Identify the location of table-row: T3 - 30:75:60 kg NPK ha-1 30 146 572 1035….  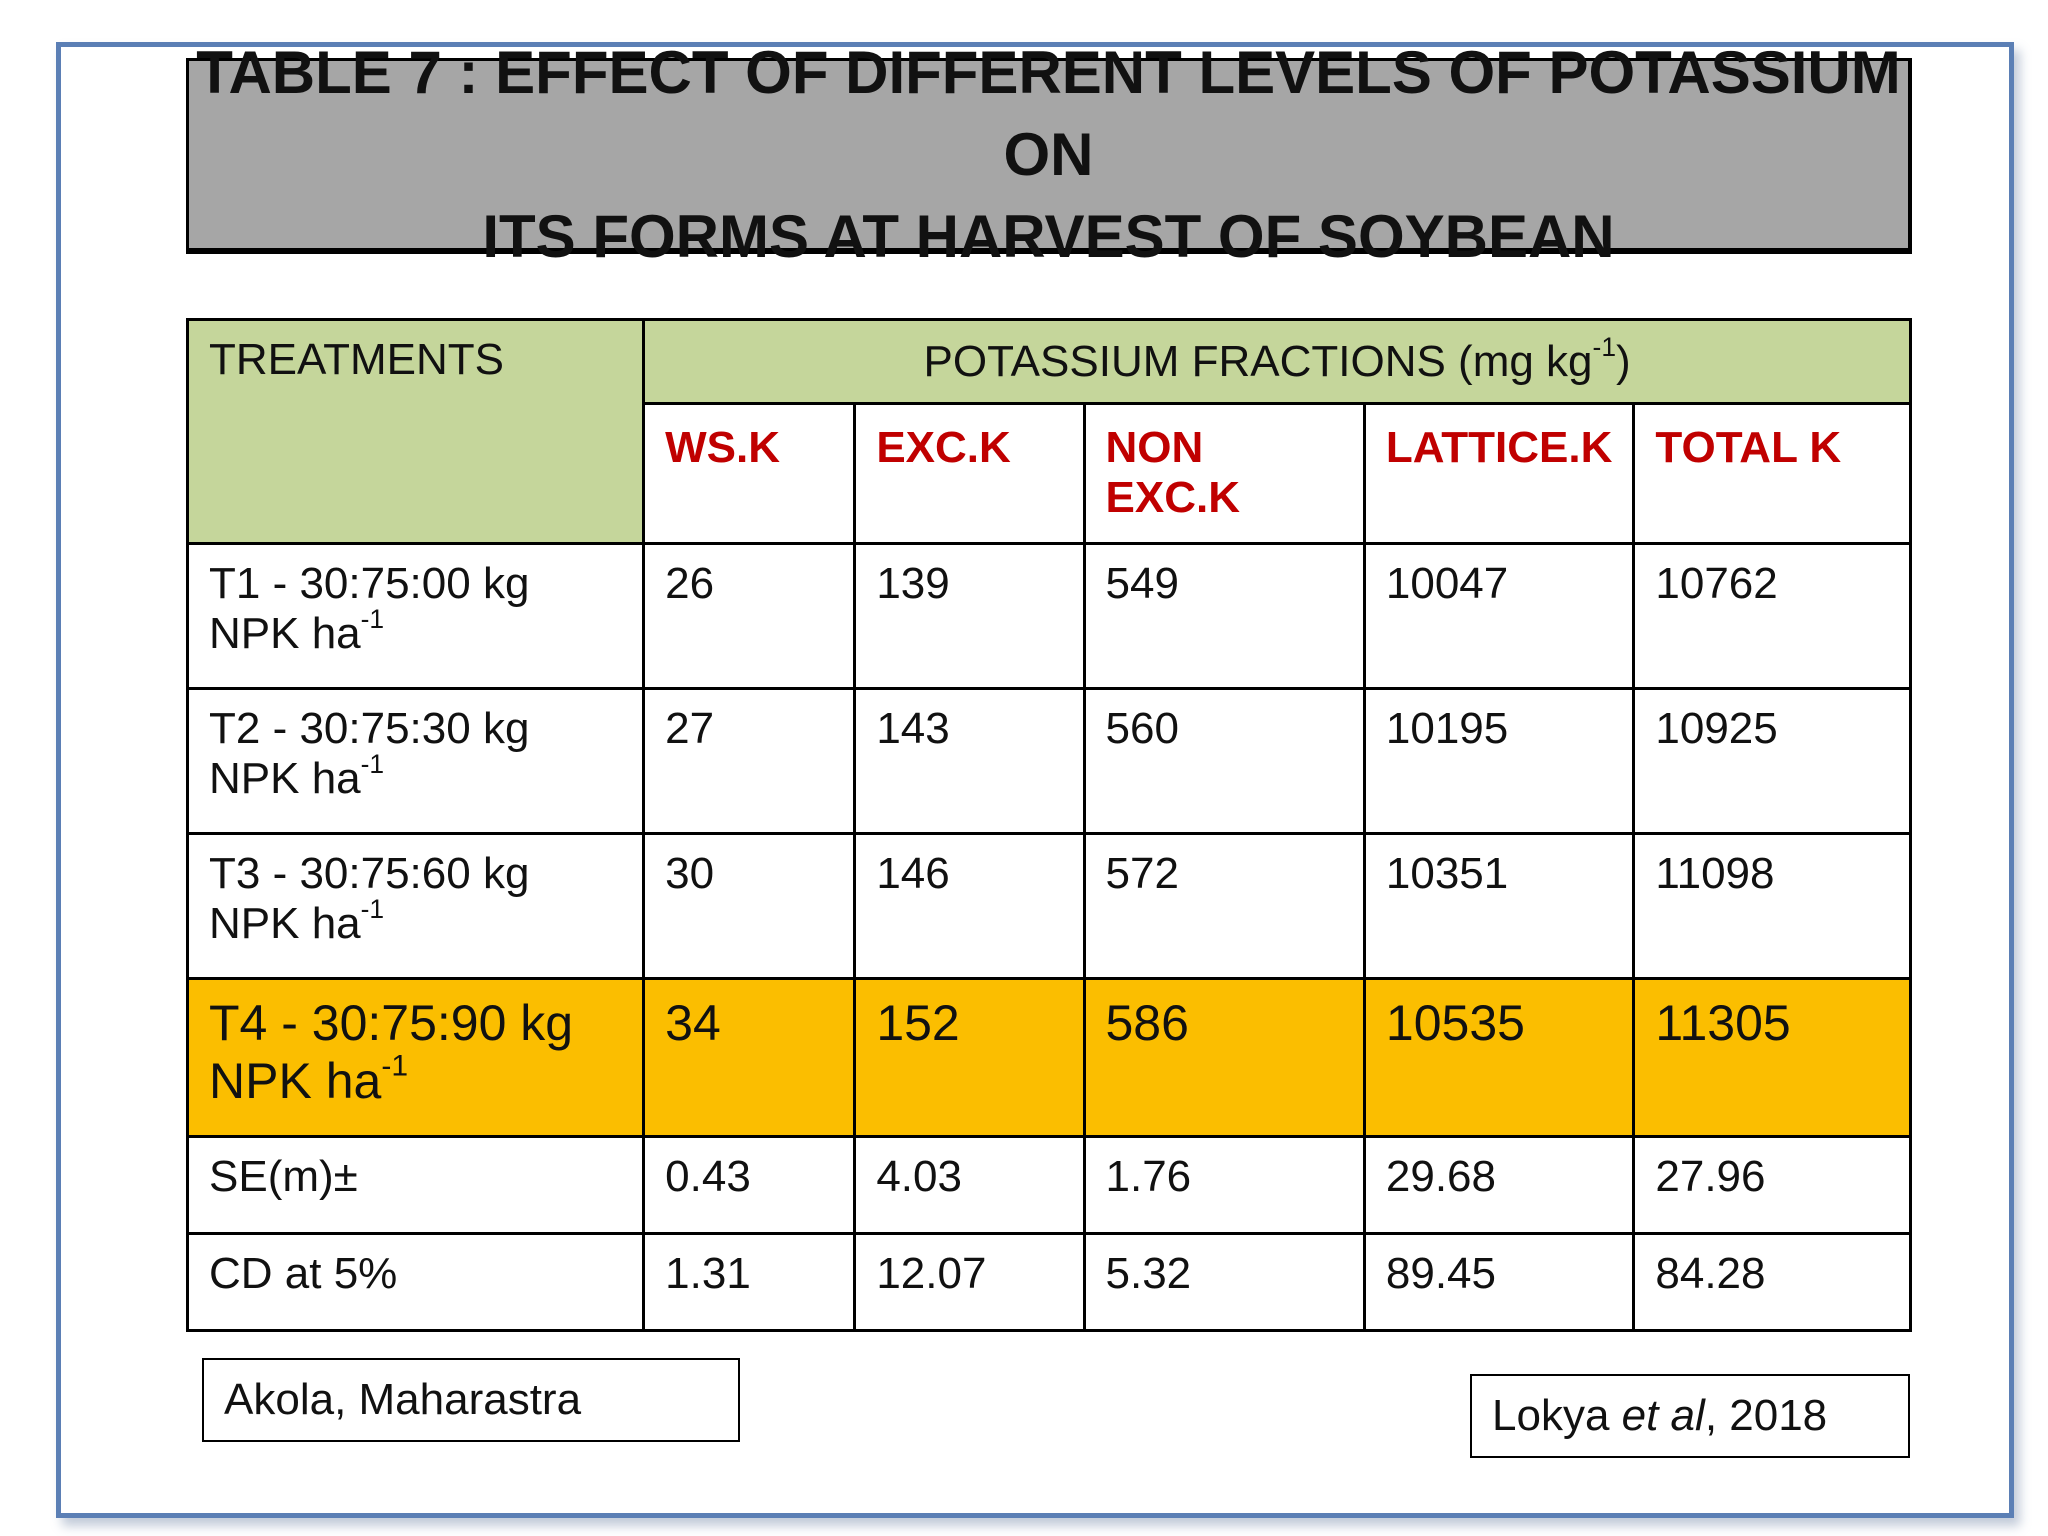
(1048, 906).